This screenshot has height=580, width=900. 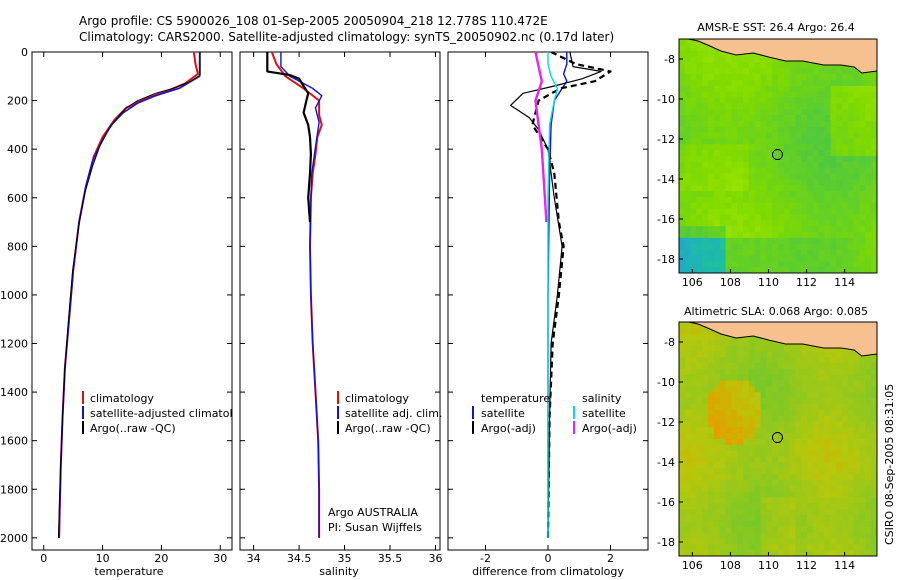 What do you see at coordinates (503, 413) in the screenshot?
I see `legend-text: satellite` at bounding box center [503, 413].